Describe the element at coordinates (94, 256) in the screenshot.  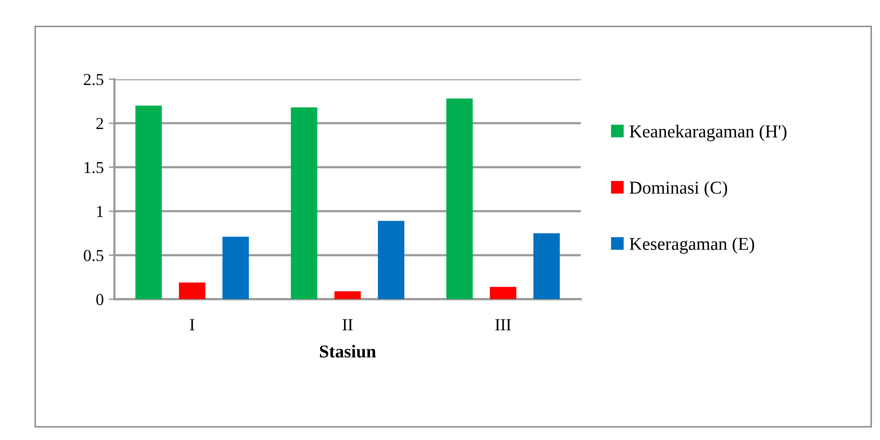
I see `y-tick-label: 0.5` at that location.